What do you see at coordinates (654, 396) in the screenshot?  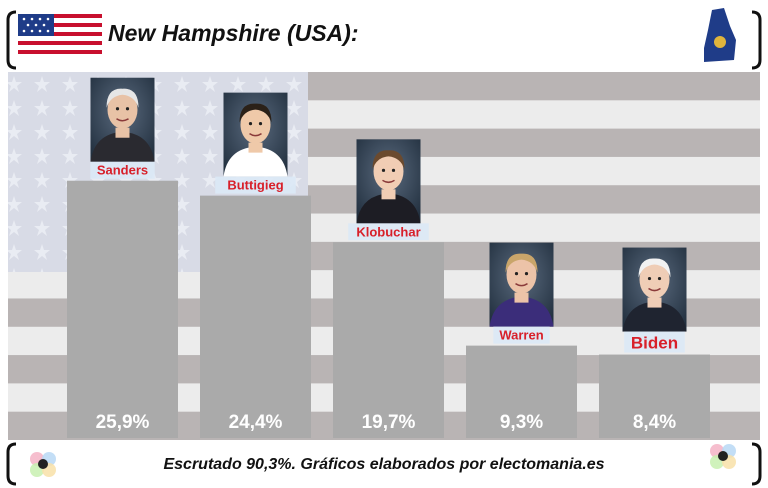 I see `bar-biden` at bounding box center [654, 396].